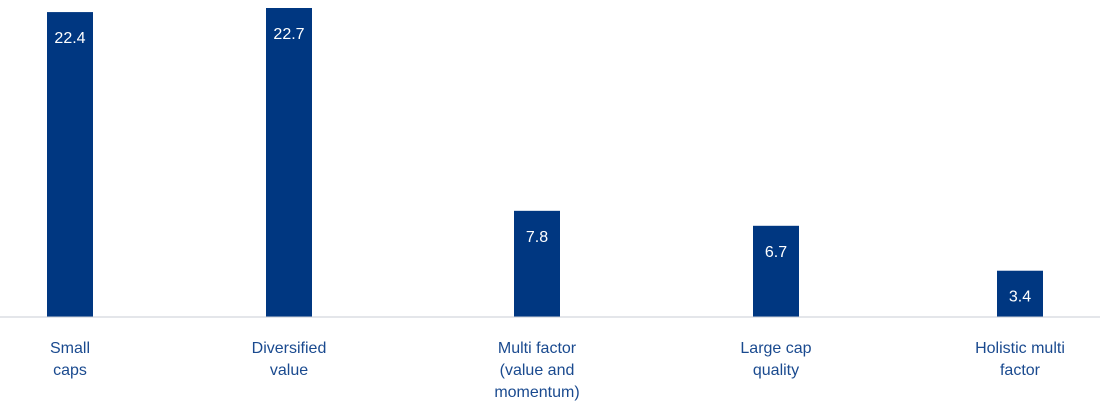 This screenshot has width=1100, height=406. I want to click on category-label-line: Diversified, so click(289, 348).